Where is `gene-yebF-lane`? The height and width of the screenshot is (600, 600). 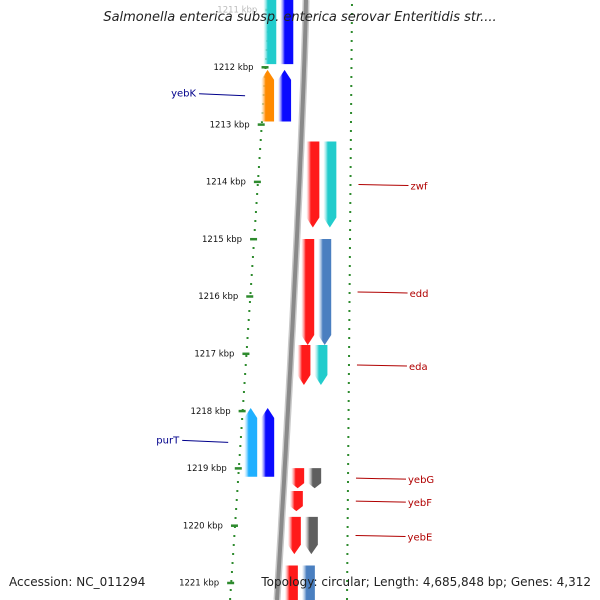
gene-yebF-lane is located at coordinates (296, 501).